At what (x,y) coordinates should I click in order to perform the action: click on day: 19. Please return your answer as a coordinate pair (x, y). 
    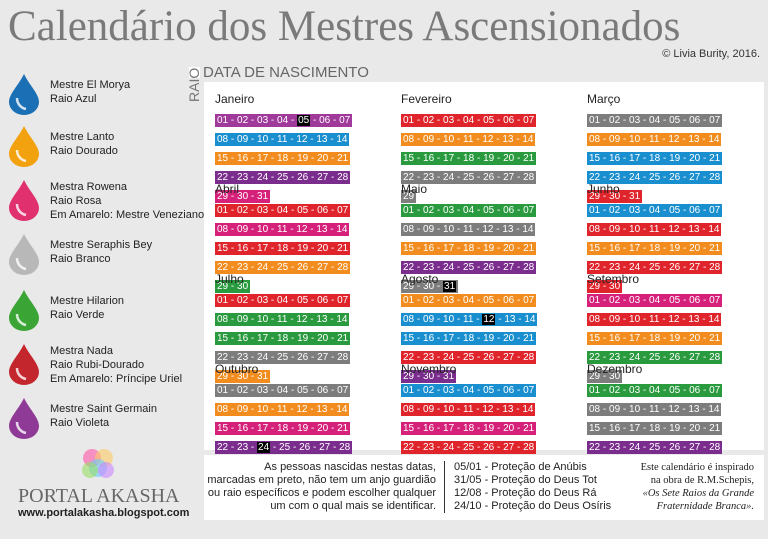
    Looking at the image, I should click on (489, 158).